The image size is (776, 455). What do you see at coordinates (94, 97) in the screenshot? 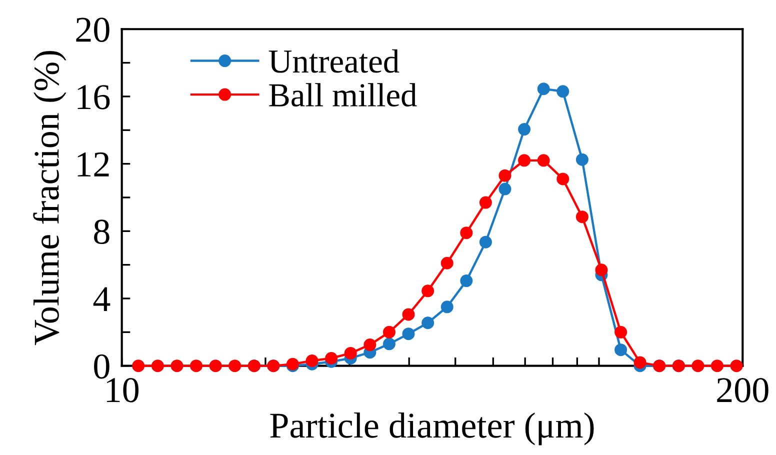
I see `y-tick-label: 16` at bounding box center [94, 97].